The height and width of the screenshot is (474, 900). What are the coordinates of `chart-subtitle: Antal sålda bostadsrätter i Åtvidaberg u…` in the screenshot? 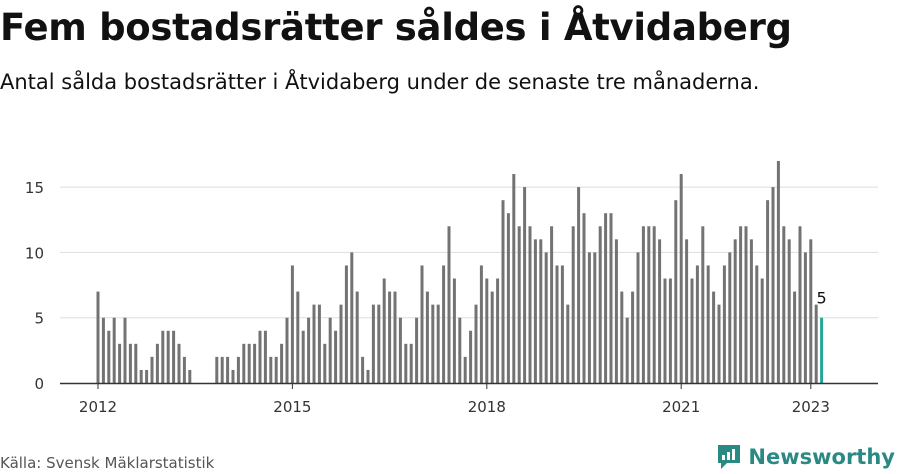 It's located at (380, 82).